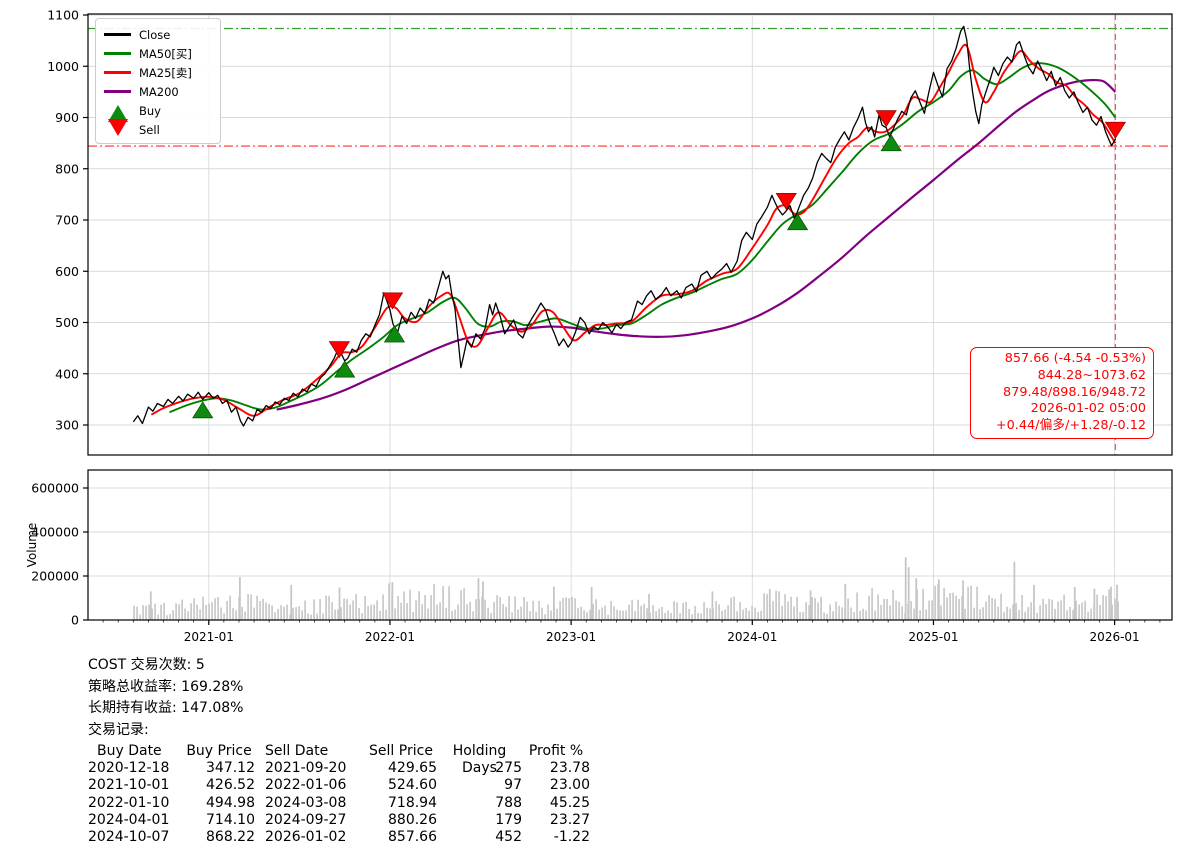 Image resolution: width=1180 pixels, height=852 pixels. I want to click on legend-item-ma200: MA200, so click(158, 91).